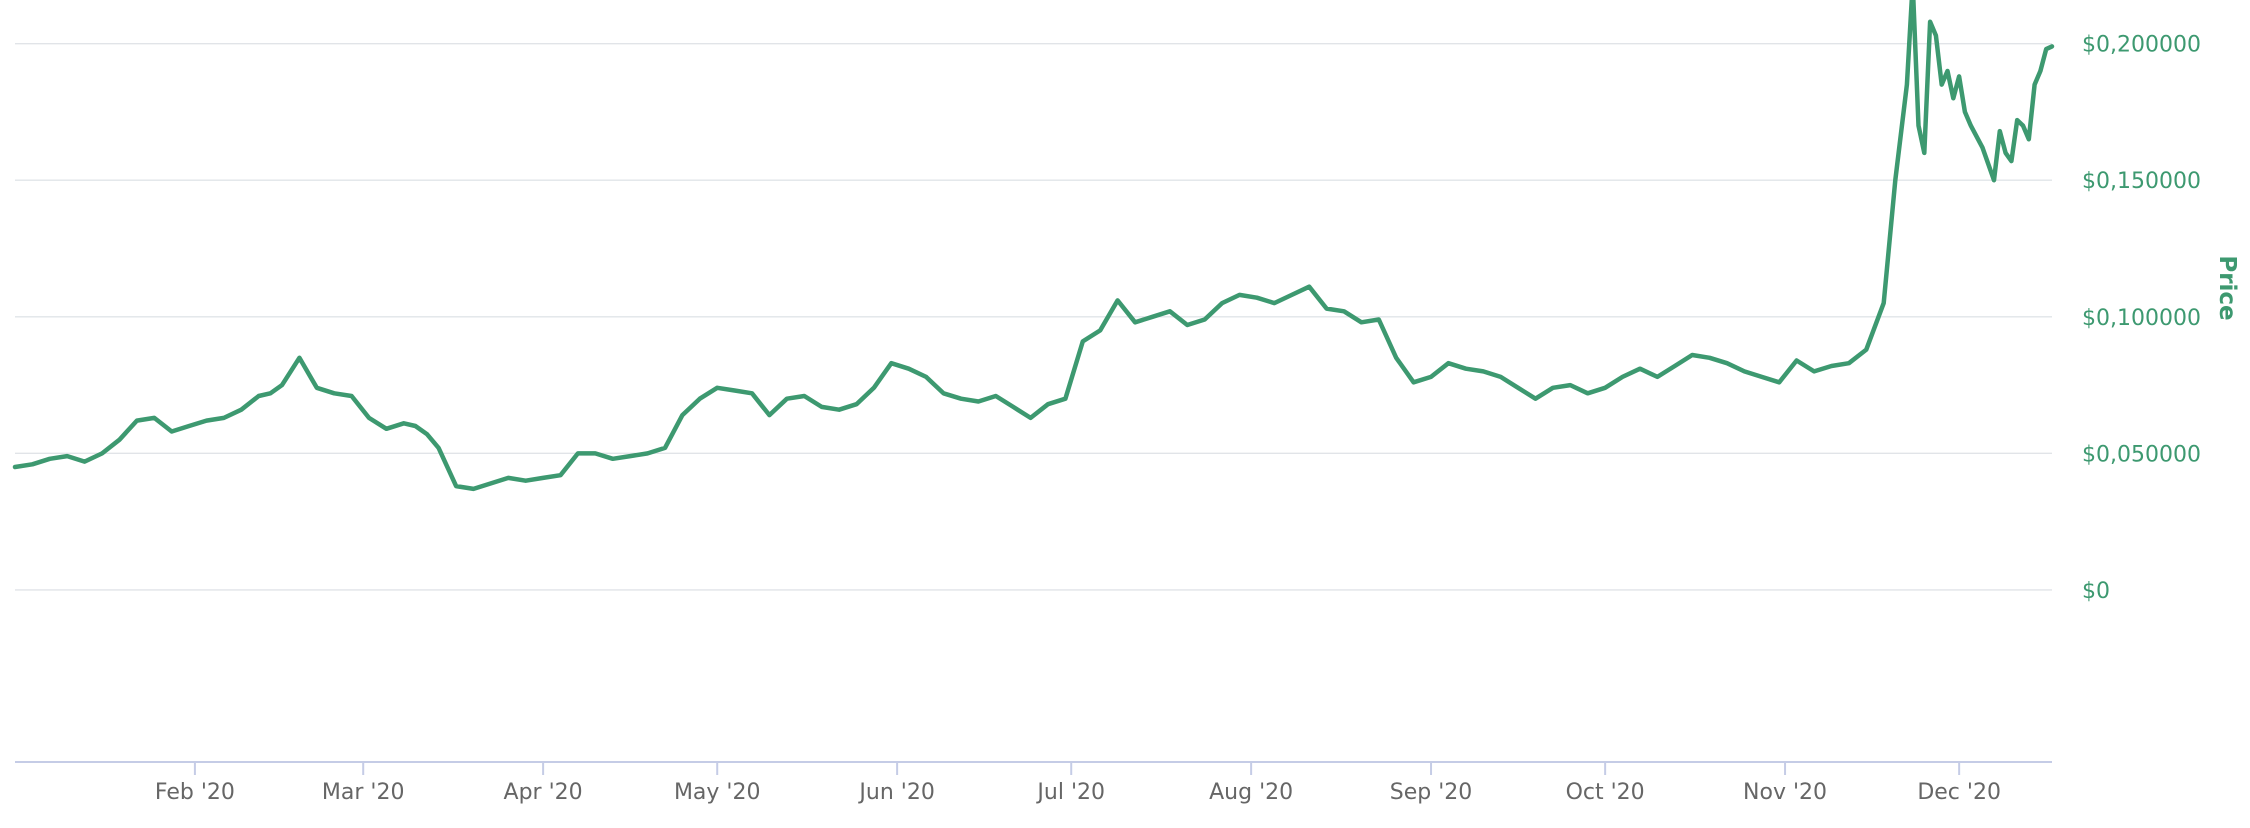 The height and width of the screenshot is (828, 2250). What do you see at coordinates (2096, 591) in the screenshot?
I see `y-tick-label: $0` at bounding box center [2096, 591].